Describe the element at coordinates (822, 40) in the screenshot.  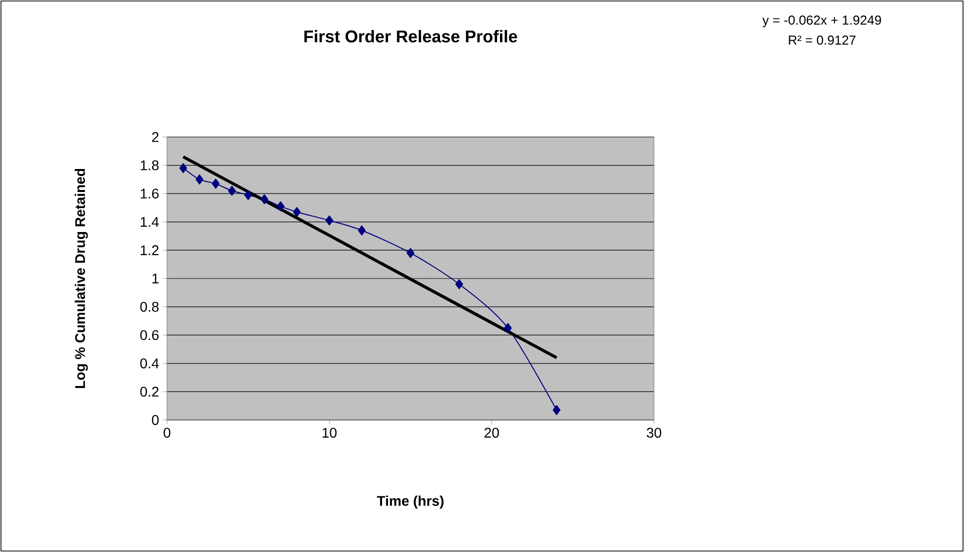
I see `text: R² = 0.9127` at that location.